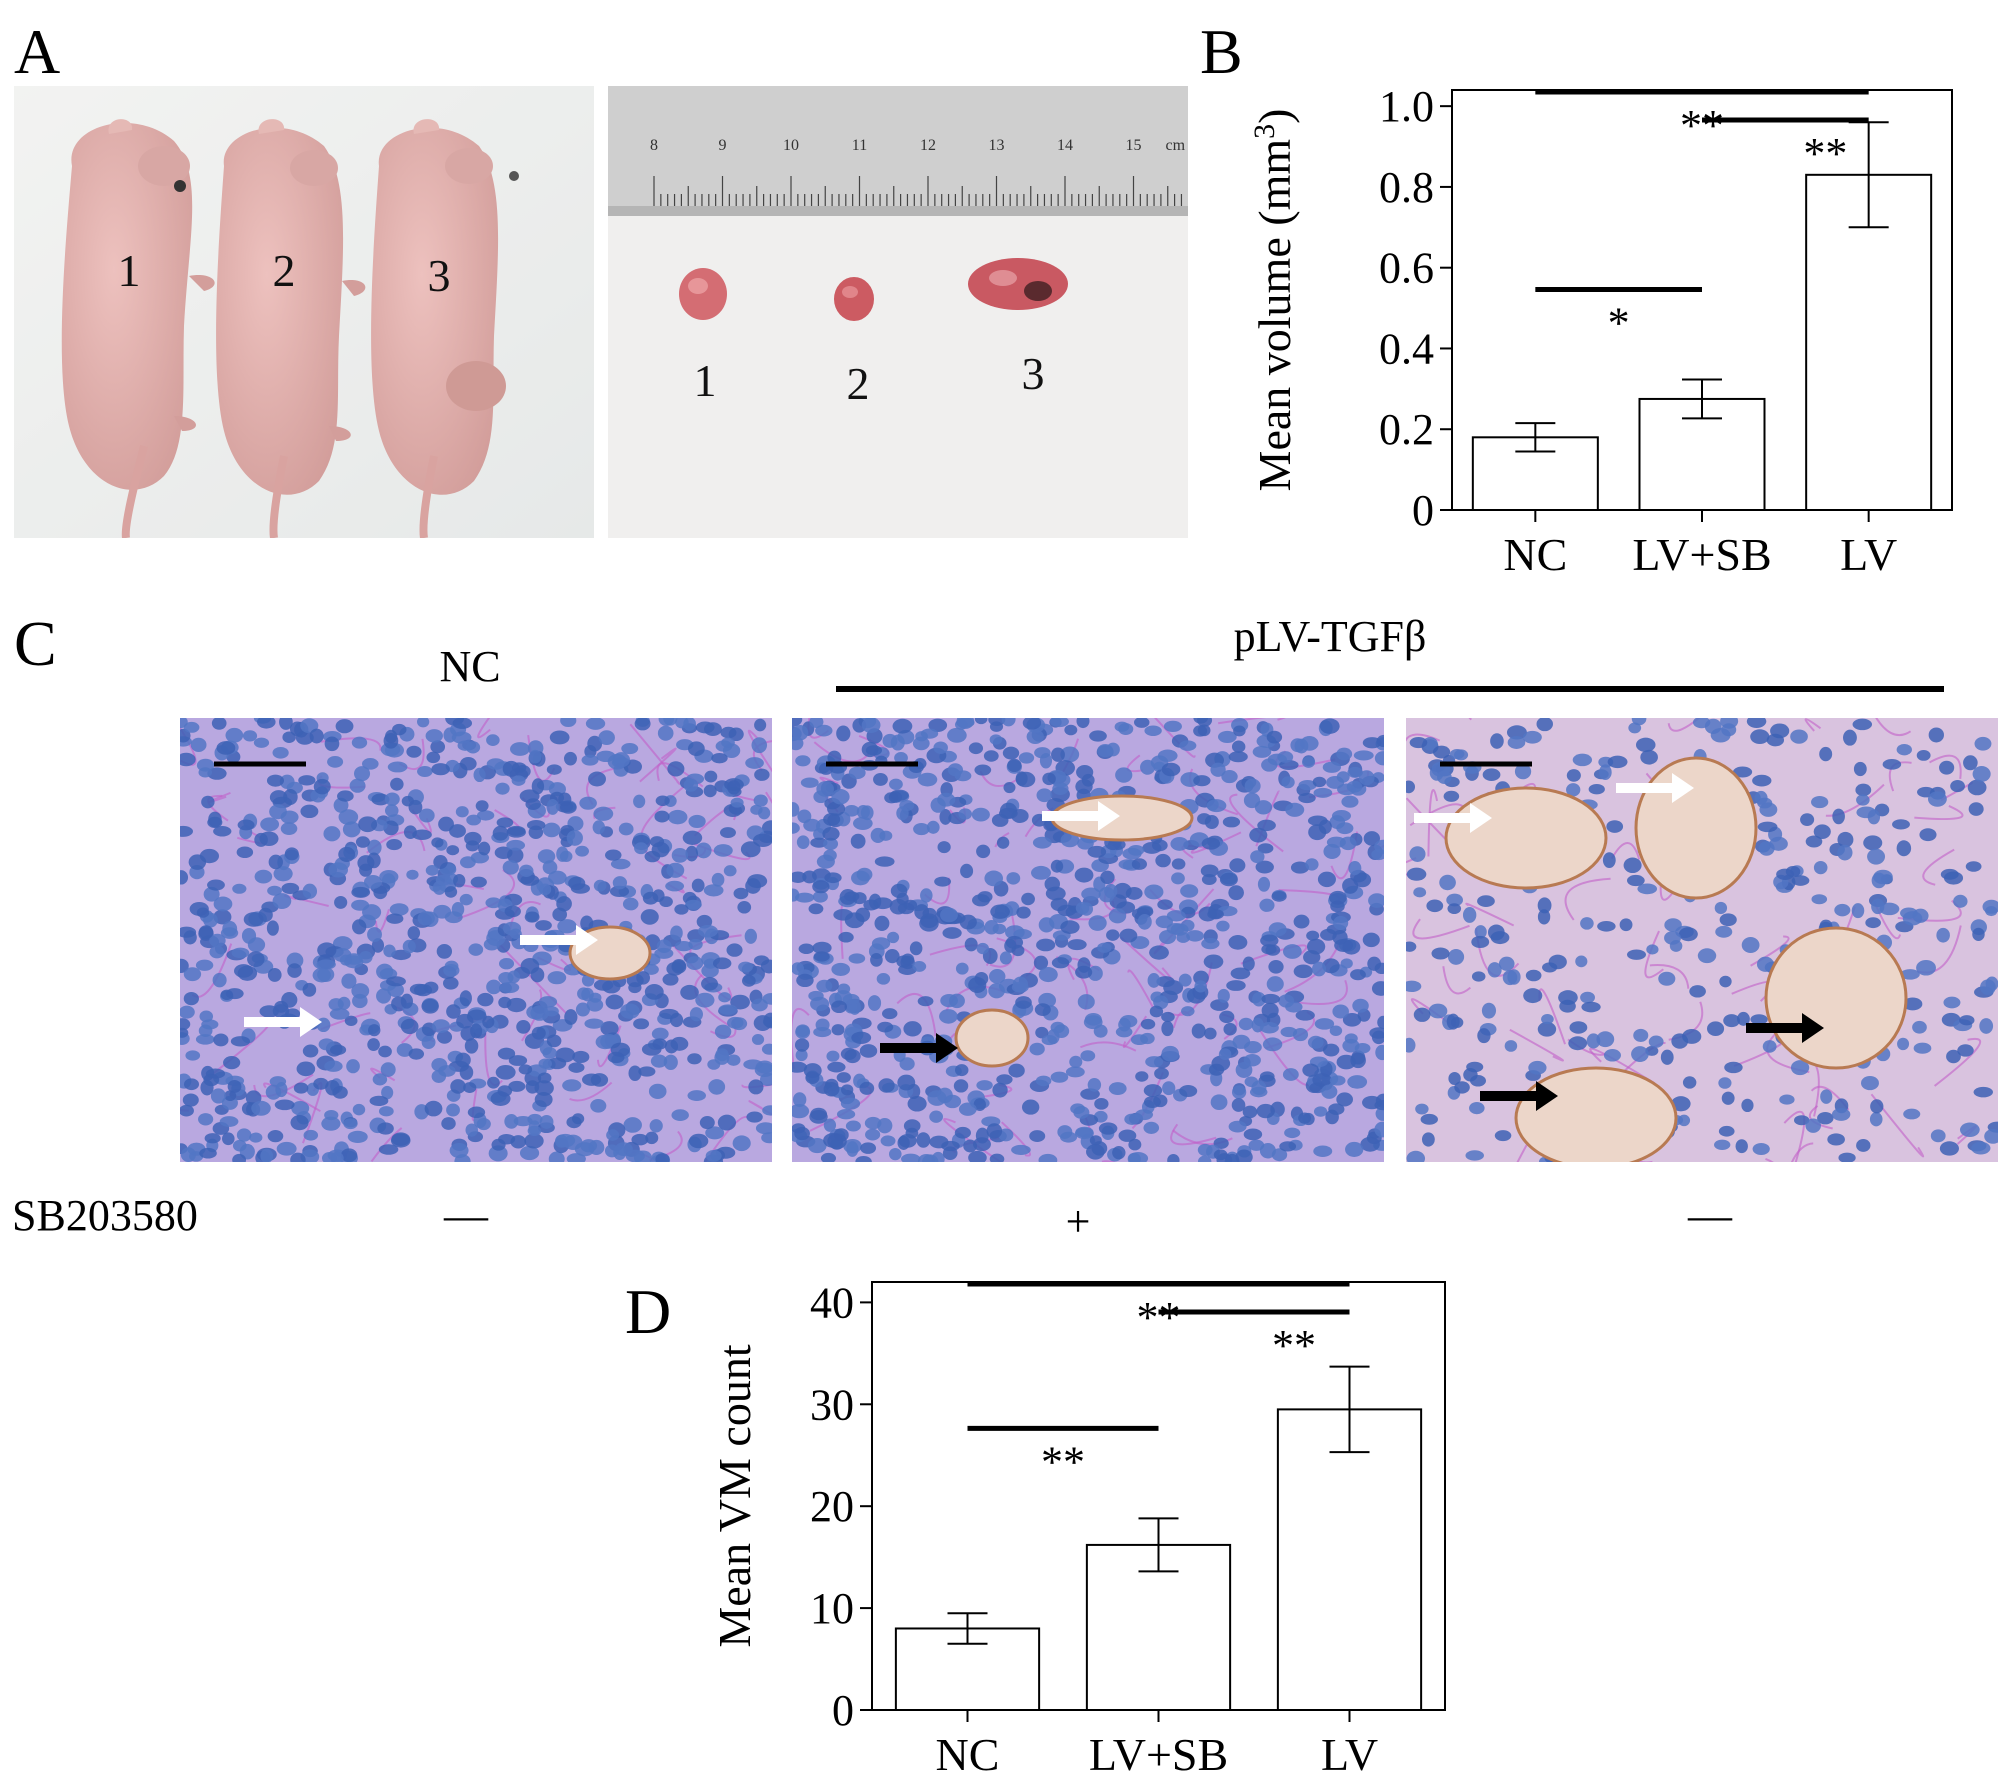 This screenshot has width=2008, height=1783. What do you see at coordinates (648, 1311) in the screenshot?
I see `panel-letter-d: D` at bounding box center [648, 1311].